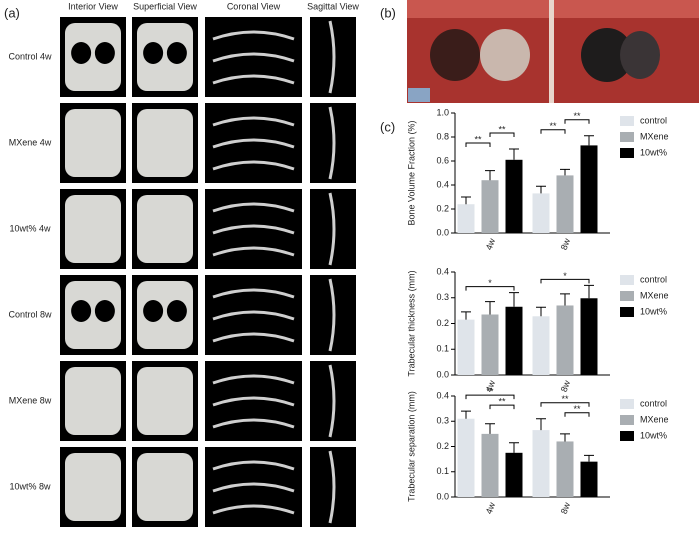 Image resolution: width=699 pixels, height=535 pixels. I want to click on y-tick-label: 0.8, so click(442, 136).